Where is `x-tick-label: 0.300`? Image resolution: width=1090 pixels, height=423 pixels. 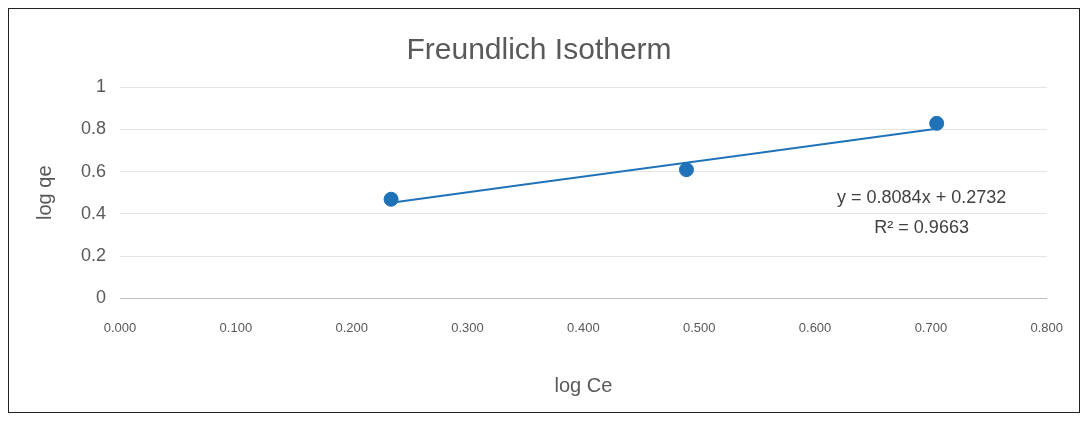
x-tick-label: 0.300 is located at coordinates (467, 327).